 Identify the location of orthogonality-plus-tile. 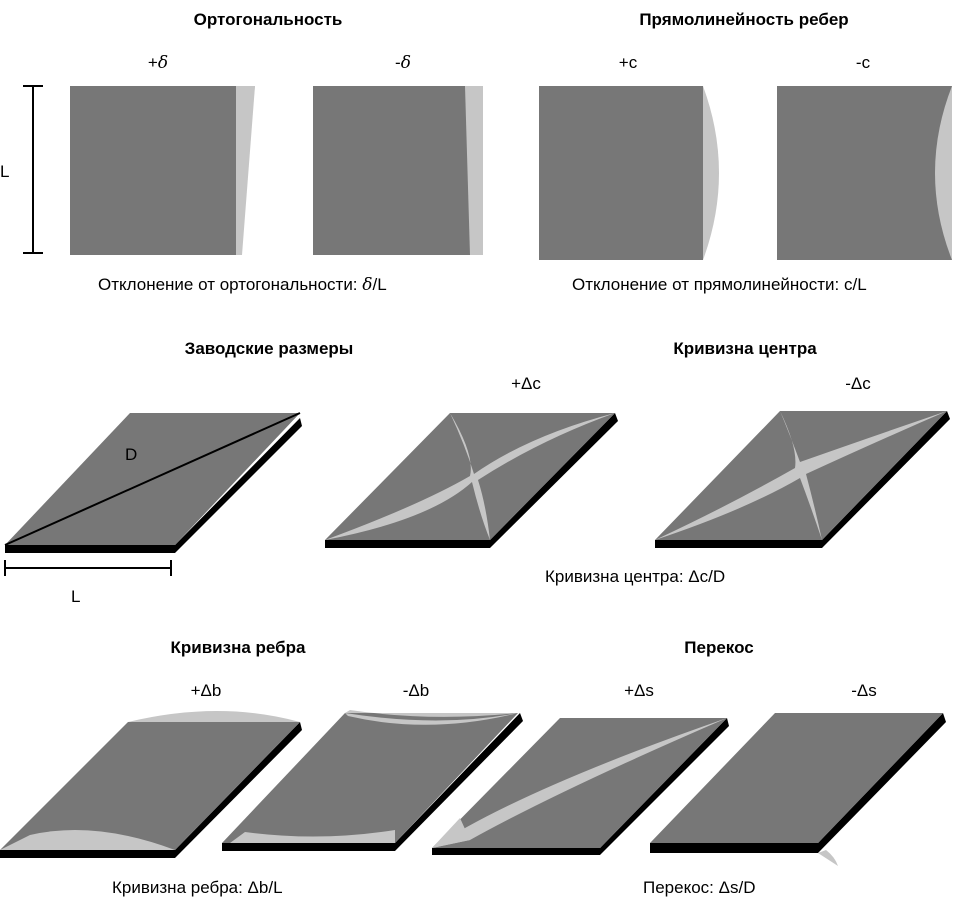
(162, 170).